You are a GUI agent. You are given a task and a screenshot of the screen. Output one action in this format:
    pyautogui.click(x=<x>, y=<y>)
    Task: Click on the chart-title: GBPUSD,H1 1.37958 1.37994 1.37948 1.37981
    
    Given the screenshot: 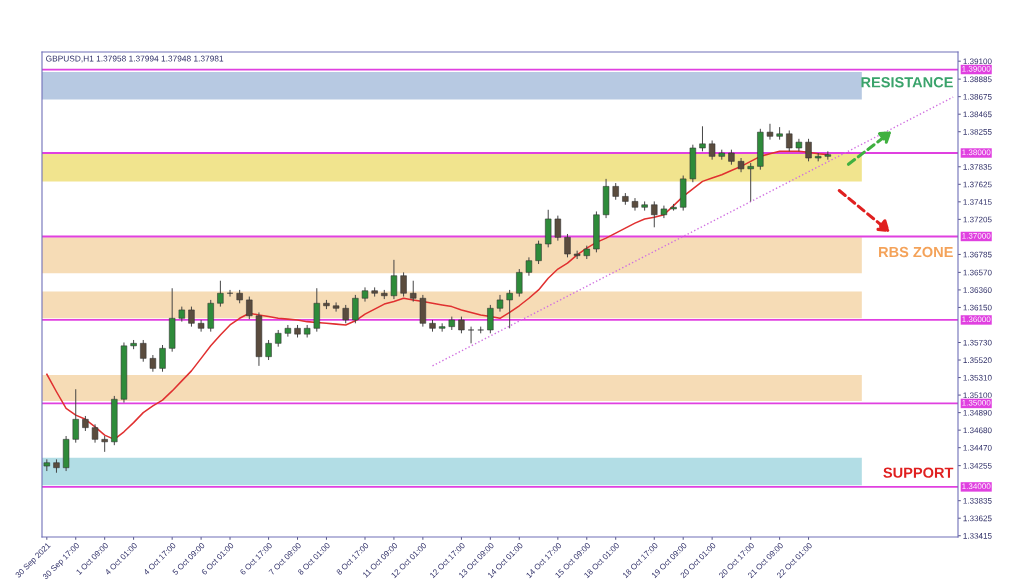 What is the action you would take?
    pyautogui.click(x=135, y=59)
    